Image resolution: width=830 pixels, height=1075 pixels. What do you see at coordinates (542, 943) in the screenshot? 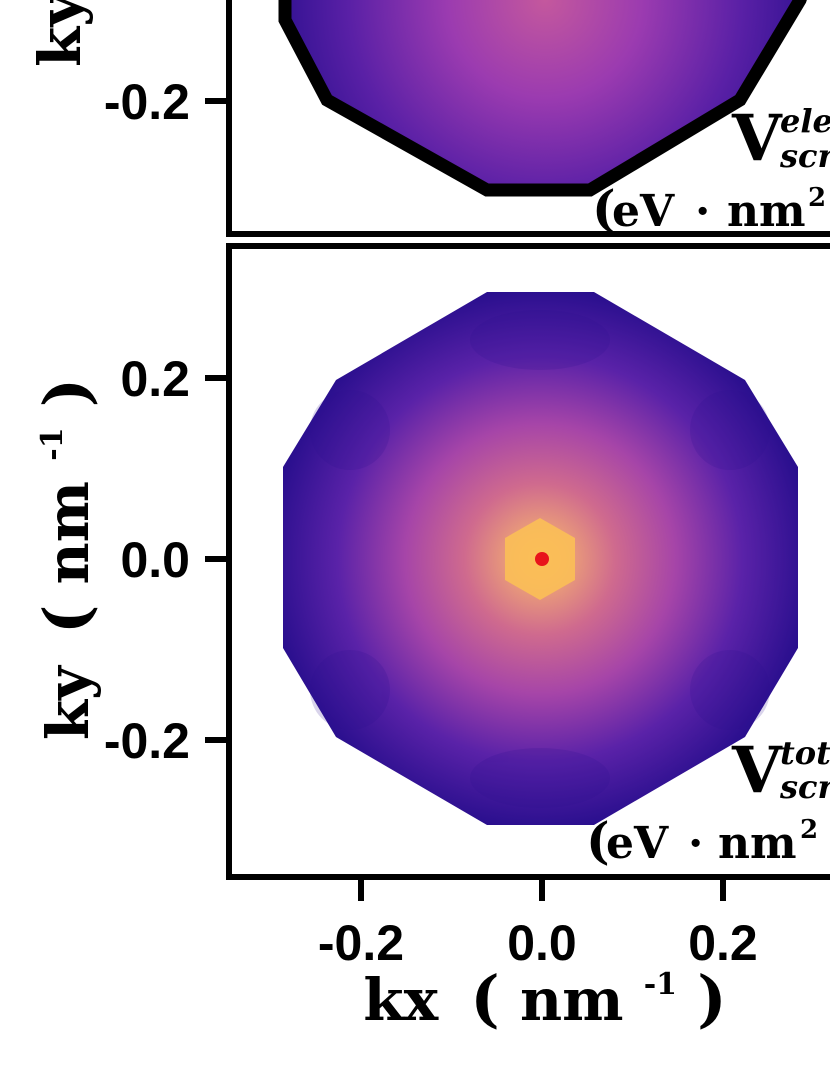
I see `bottom-xtick-label: 0.0` at bounding box center [542, 943].